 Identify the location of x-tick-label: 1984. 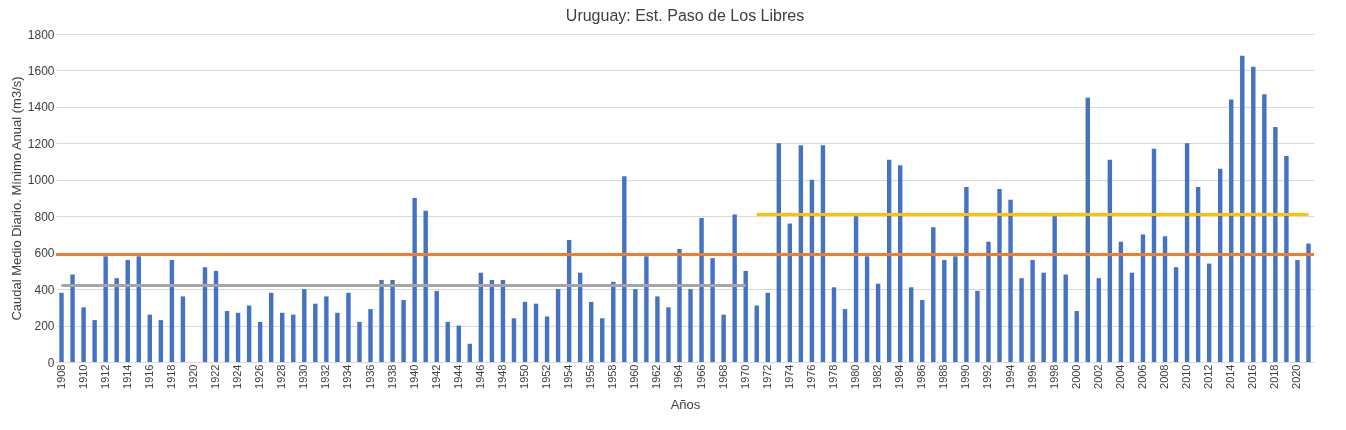
(899, 376).